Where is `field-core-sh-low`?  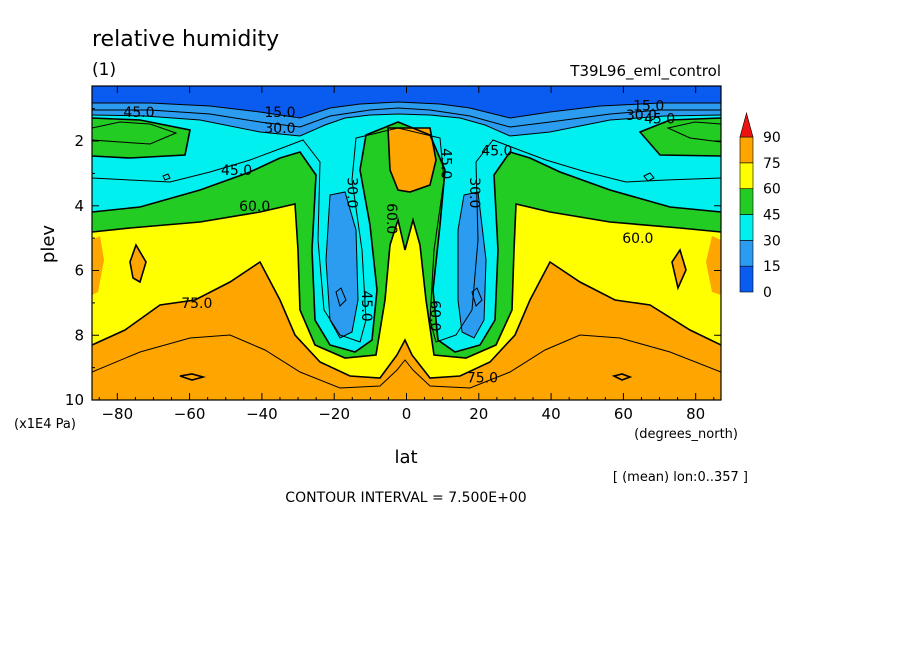
field-core-sh-low is located at coordinates (342, 265).